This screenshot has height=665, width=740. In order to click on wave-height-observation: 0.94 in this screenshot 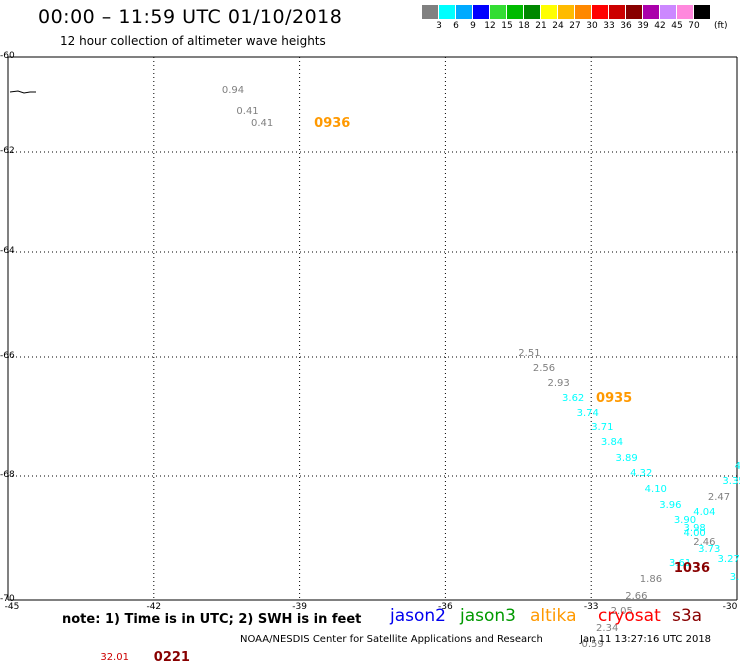, I will do `click(233, 91)`.